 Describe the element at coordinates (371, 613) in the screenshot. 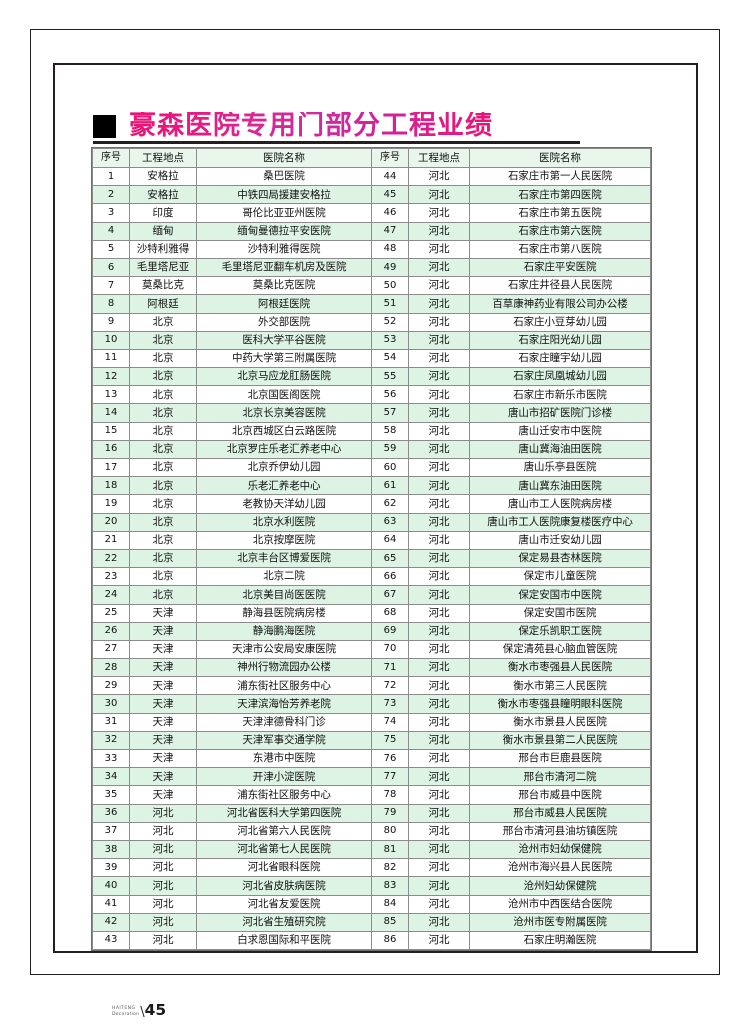

I see `table-row: 25 天津 静海县医院病房楼 68 河北 保定安国市医院` at that location.